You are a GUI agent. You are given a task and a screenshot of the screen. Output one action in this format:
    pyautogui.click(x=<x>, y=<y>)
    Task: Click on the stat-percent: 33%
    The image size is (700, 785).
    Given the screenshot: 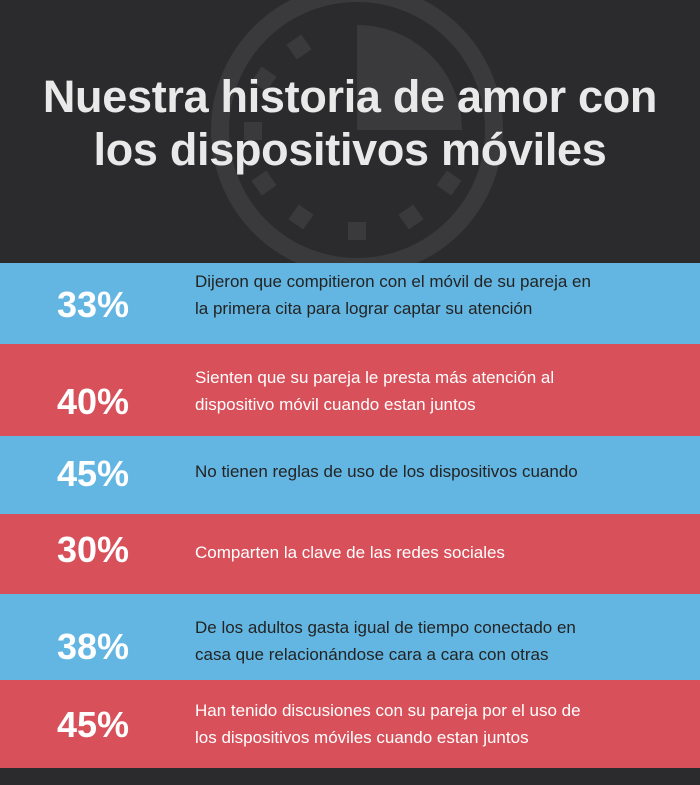 What is the action you would take?
    pyautogui.click(x=93, y=304)
    